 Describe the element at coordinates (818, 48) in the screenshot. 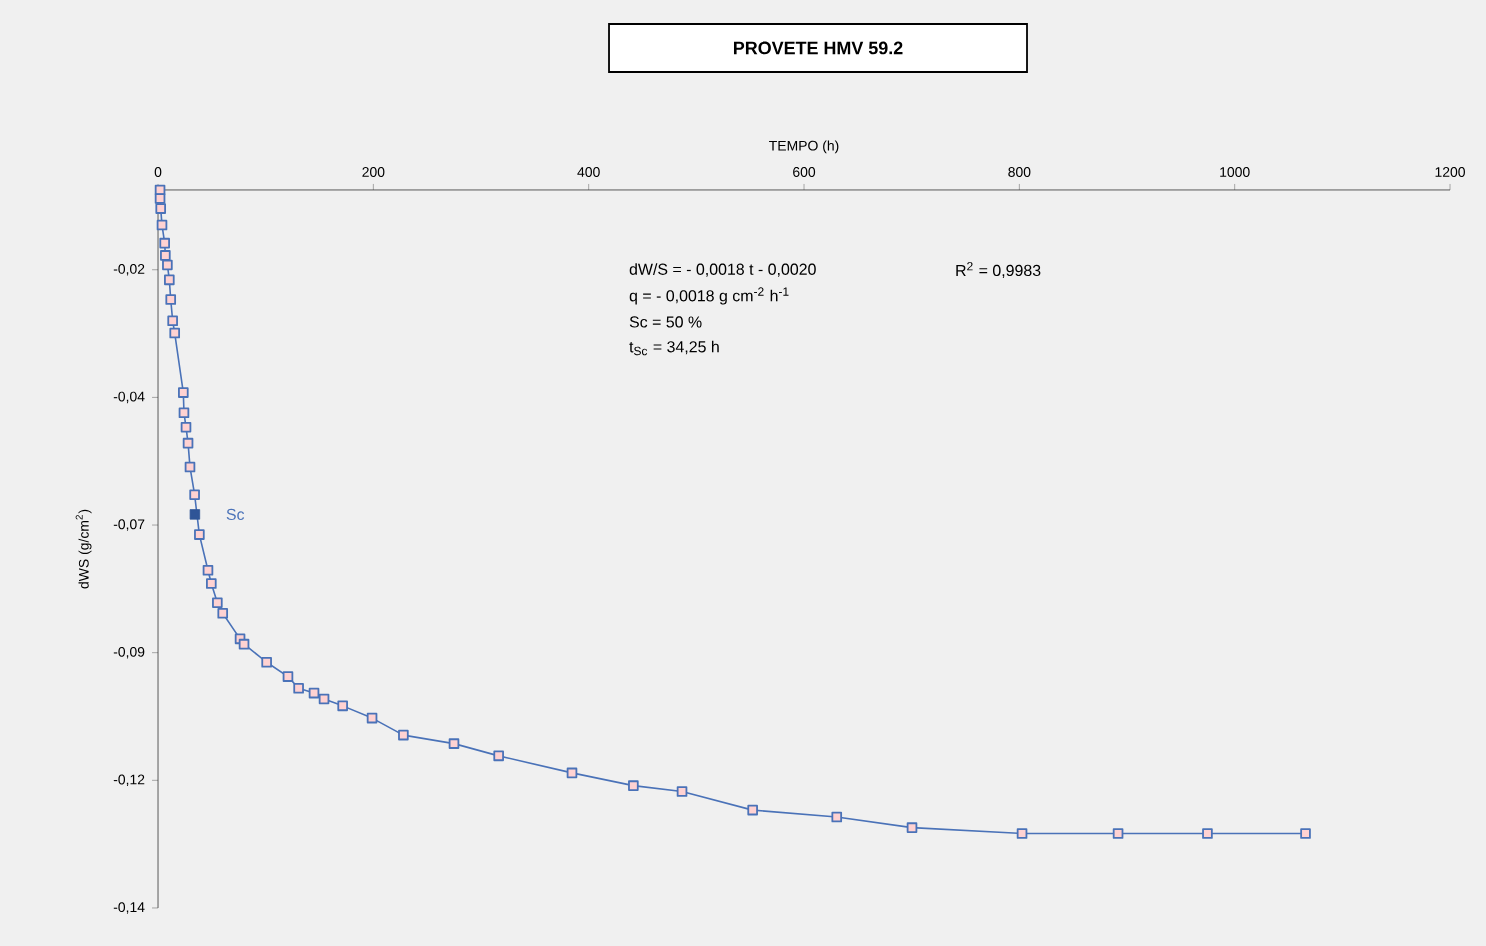

I see `chart-title: PROVETE HMV 59.2` at that location.